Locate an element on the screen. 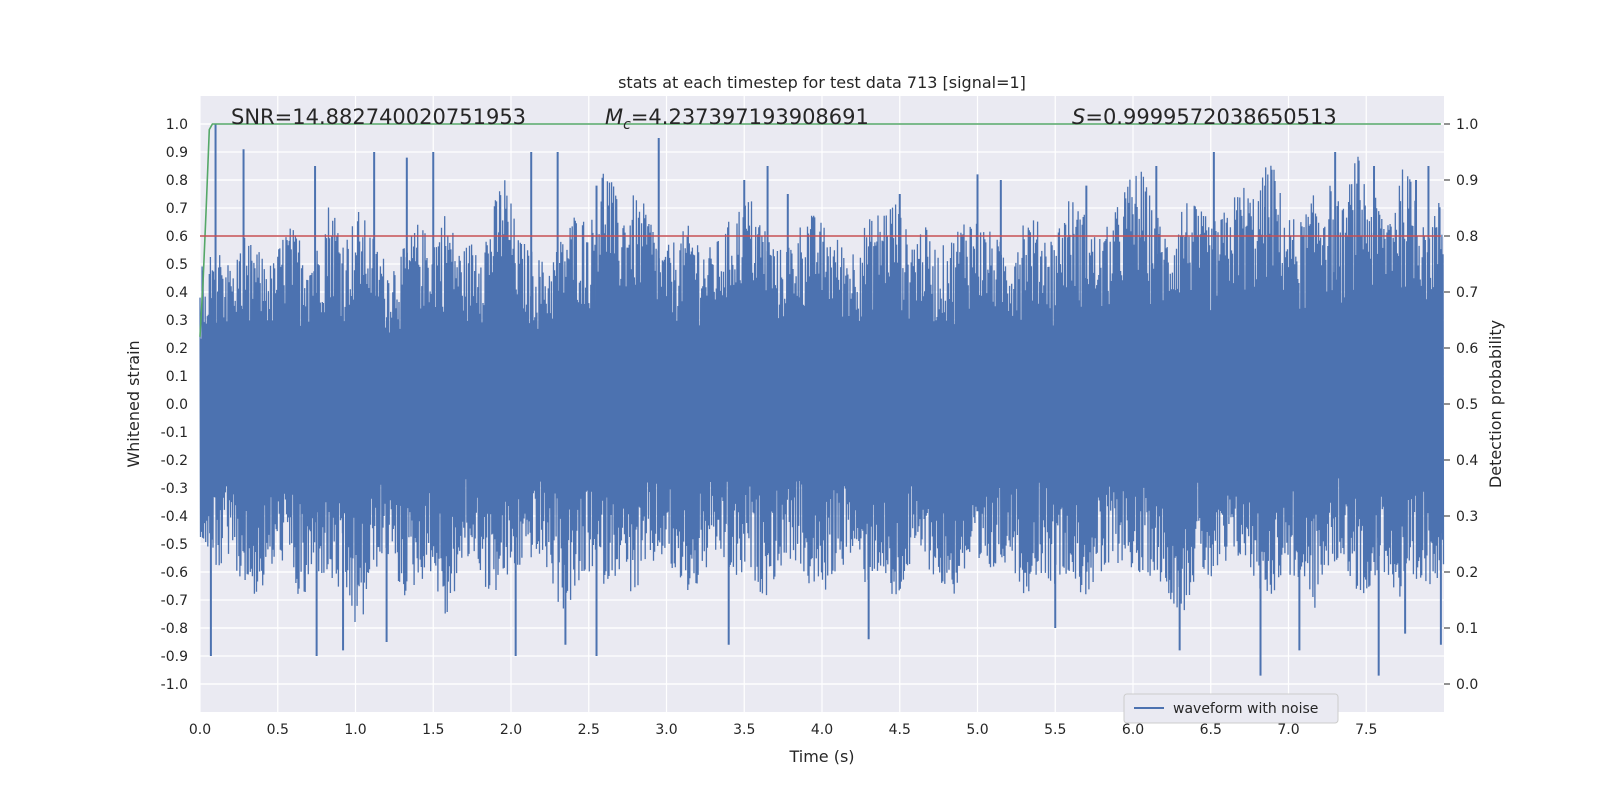  y-tick-label: 0.0 is located at coordinates (177, 405).